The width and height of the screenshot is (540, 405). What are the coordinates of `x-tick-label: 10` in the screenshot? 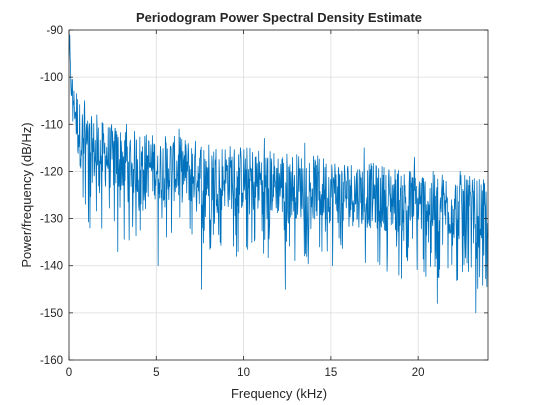 It's located at (243, 373).